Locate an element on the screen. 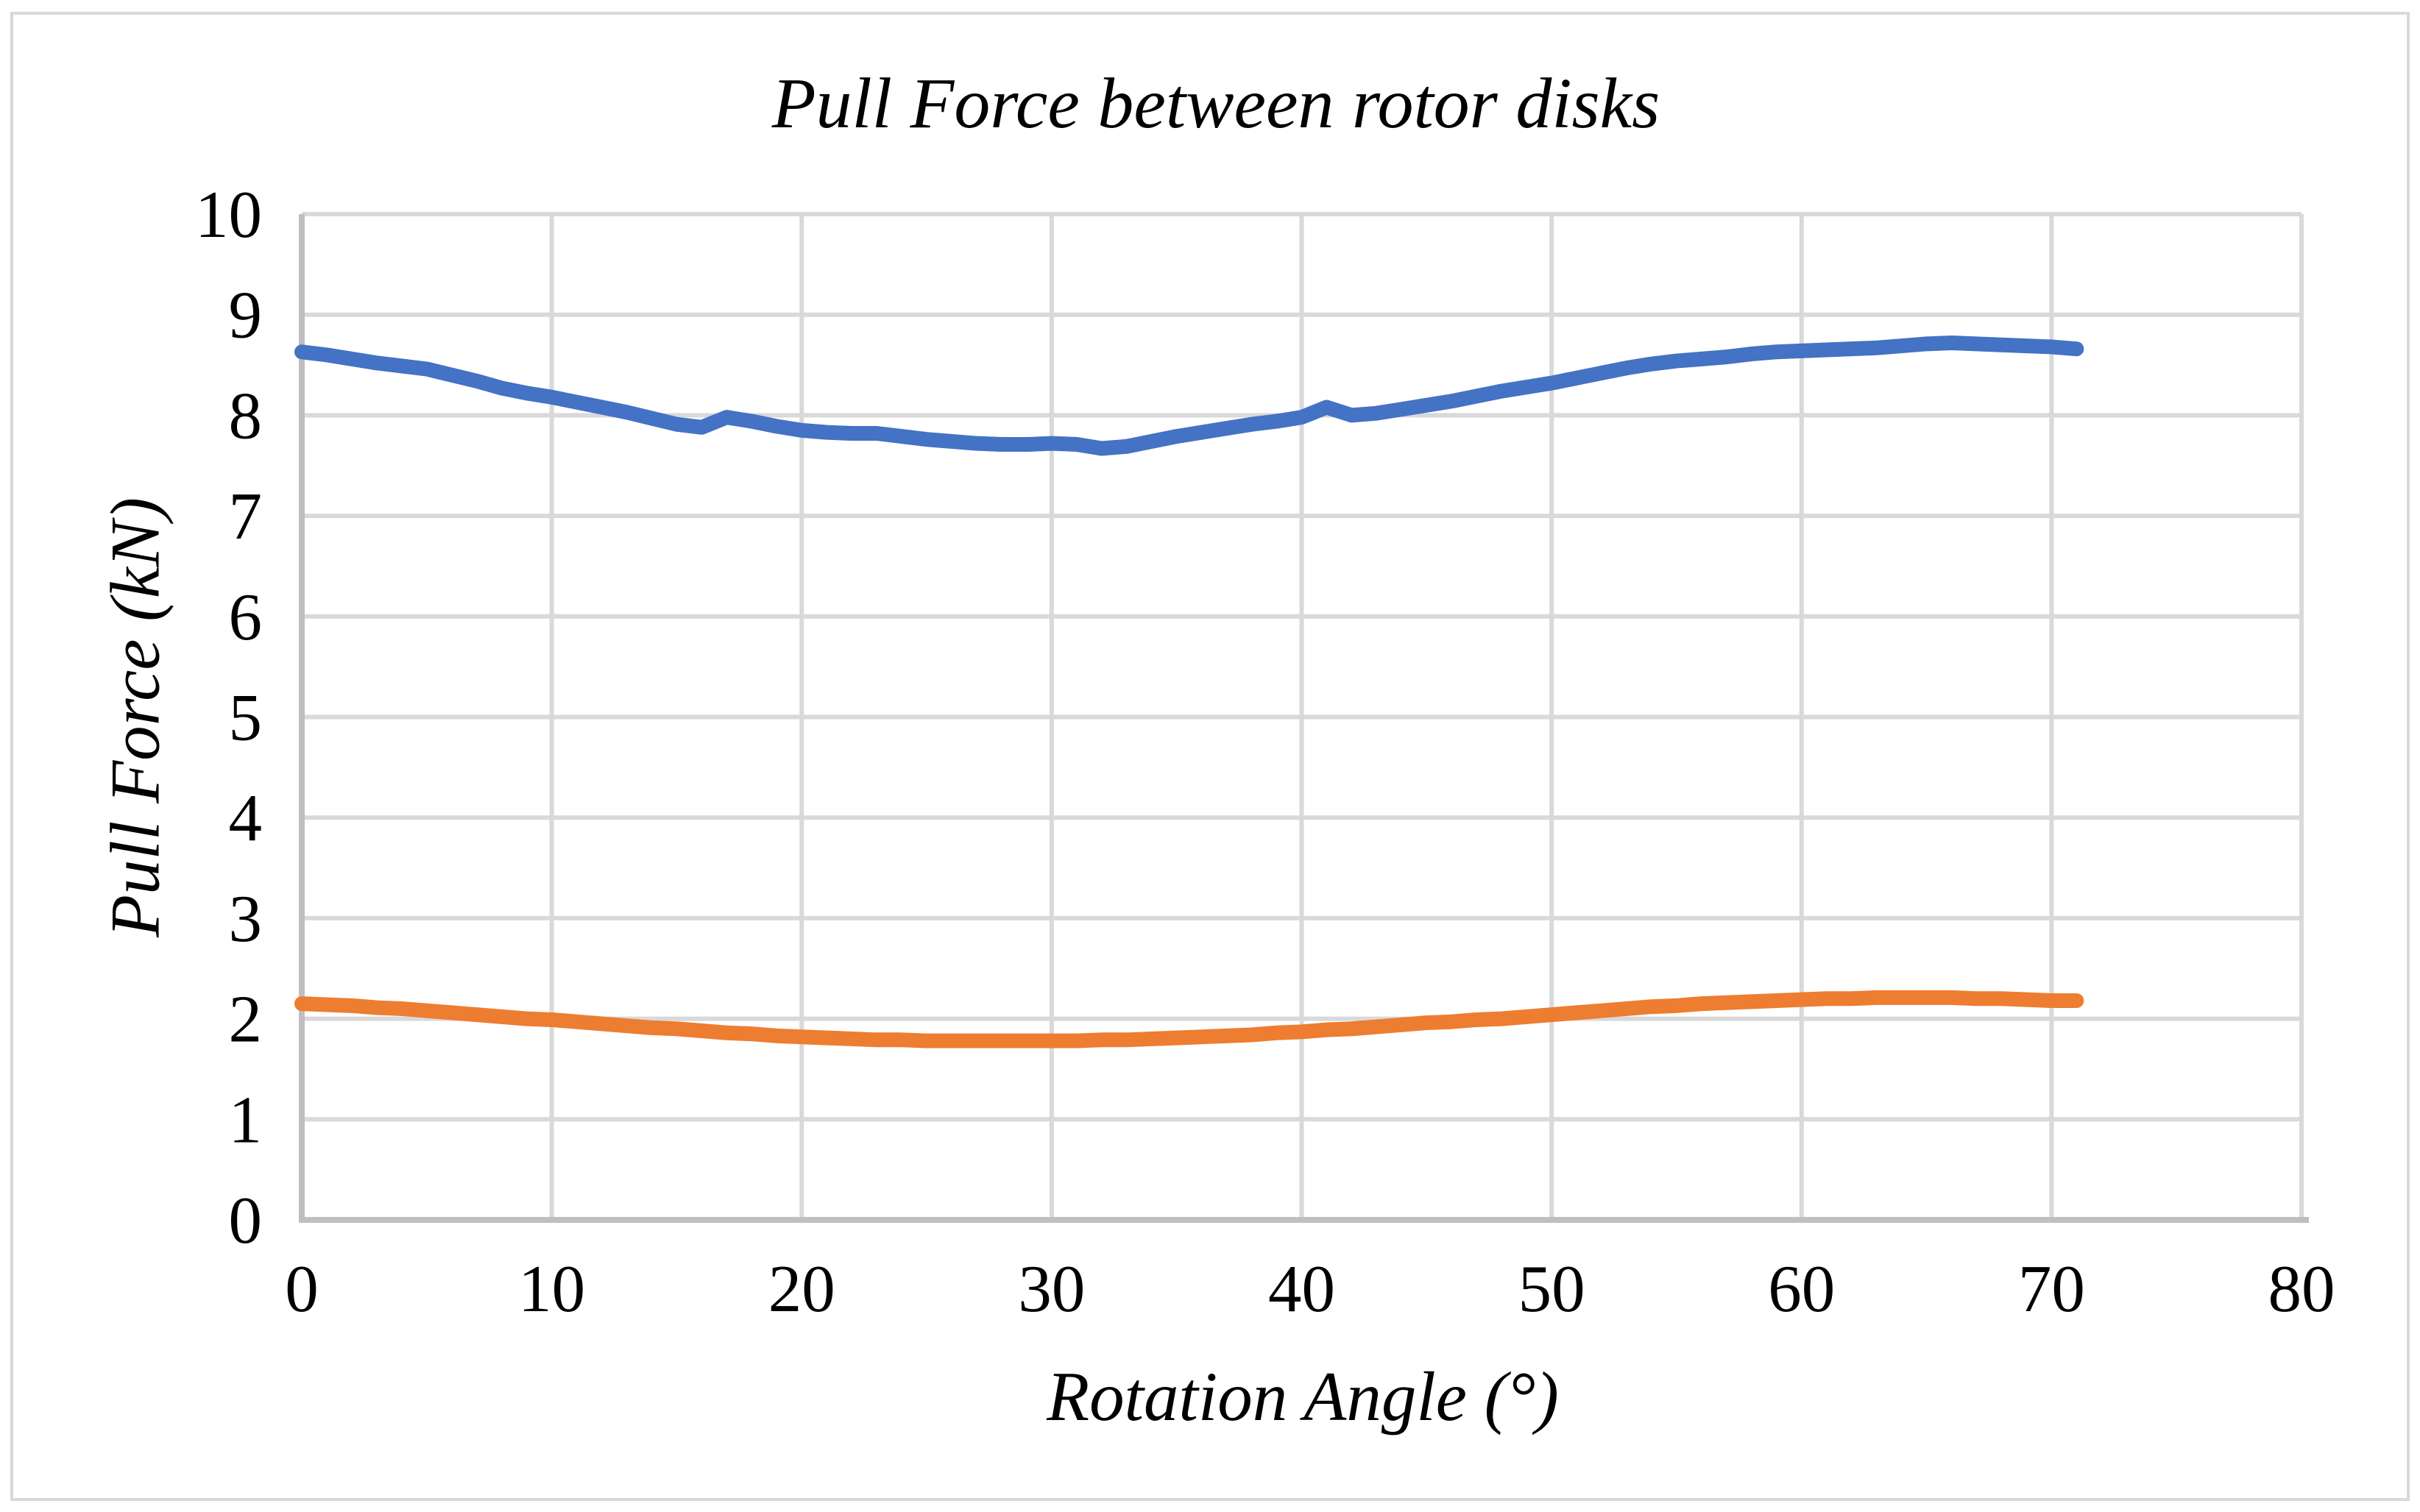  chart-title: Pull Force between rotor disks is located at coordinates (1215, 103).